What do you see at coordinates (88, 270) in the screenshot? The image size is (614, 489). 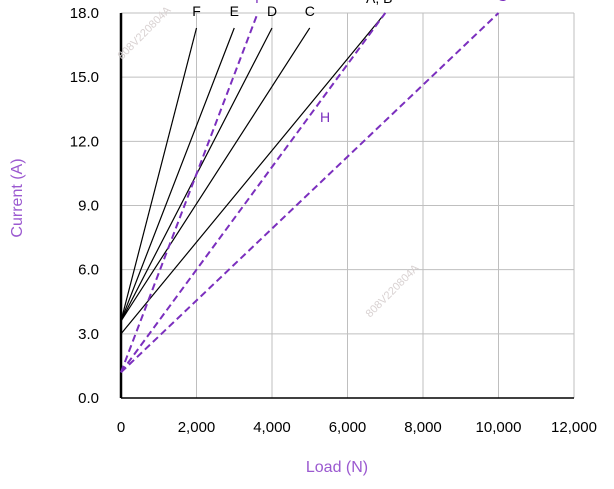 I see `y-tick-label: 6.0` at bounding box center [88, 270].